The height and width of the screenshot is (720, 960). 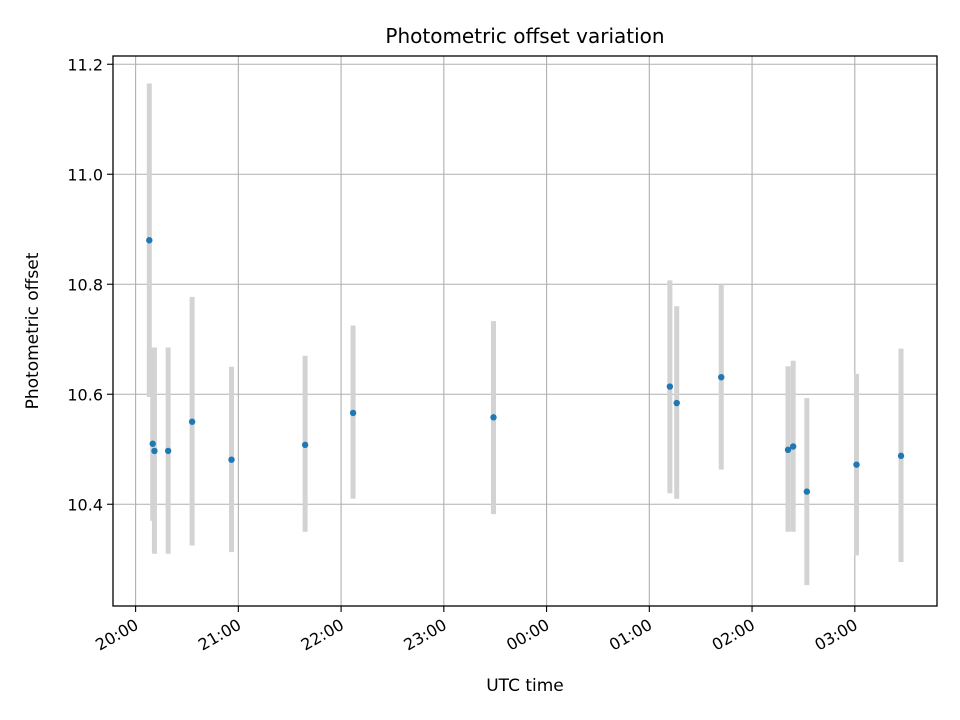 I want to click on y-tick-label: 10.8, so click(x=85, y=284).